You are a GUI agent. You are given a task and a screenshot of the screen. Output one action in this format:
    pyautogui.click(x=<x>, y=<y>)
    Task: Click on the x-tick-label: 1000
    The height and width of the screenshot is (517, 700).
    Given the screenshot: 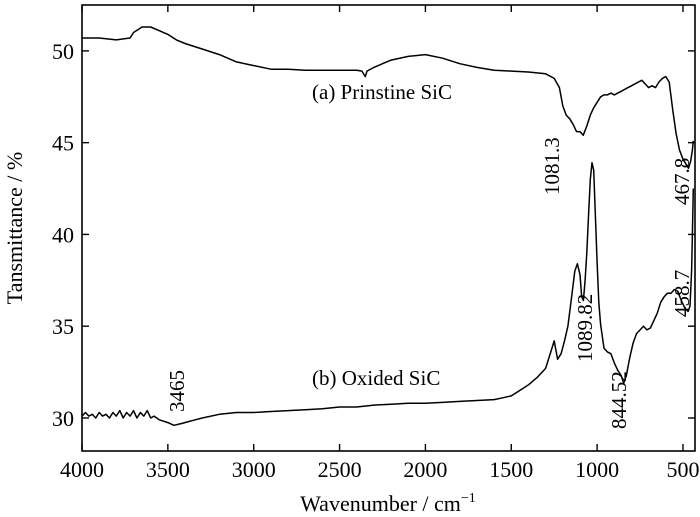 What is the action you would take?
    pyautogui.click(x=597, y=469)
    